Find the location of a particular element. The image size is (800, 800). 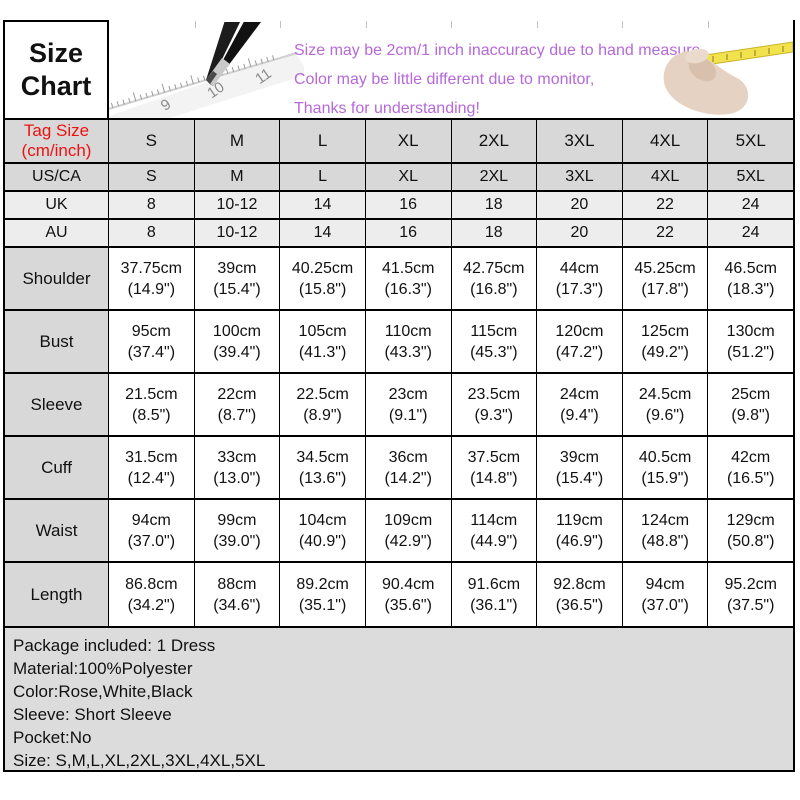

measure-cm: 110cm is located at coordinates (408, 331).